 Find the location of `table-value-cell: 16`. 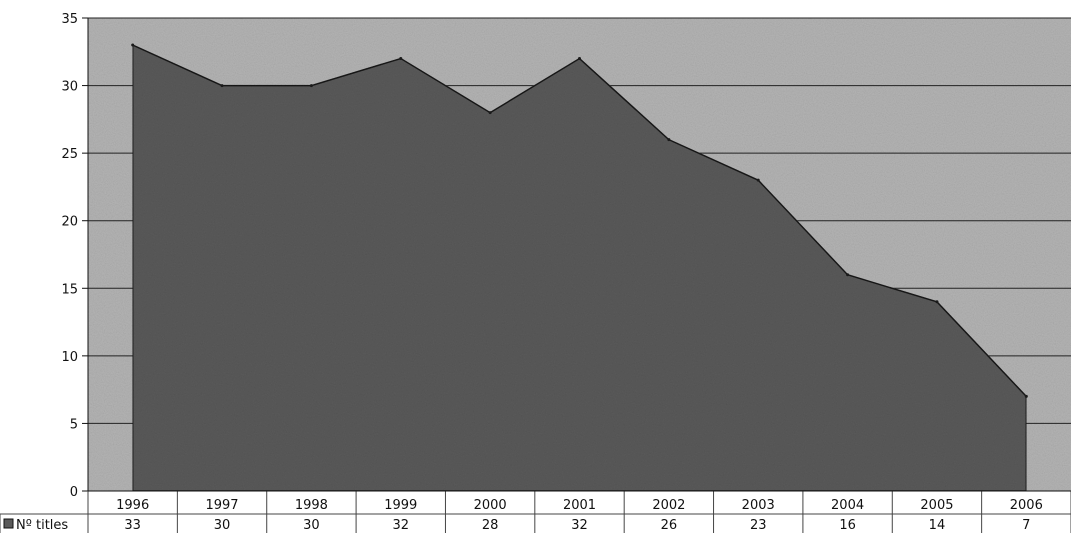

table-value-cell: 16 is located at coordinates (847, 525).